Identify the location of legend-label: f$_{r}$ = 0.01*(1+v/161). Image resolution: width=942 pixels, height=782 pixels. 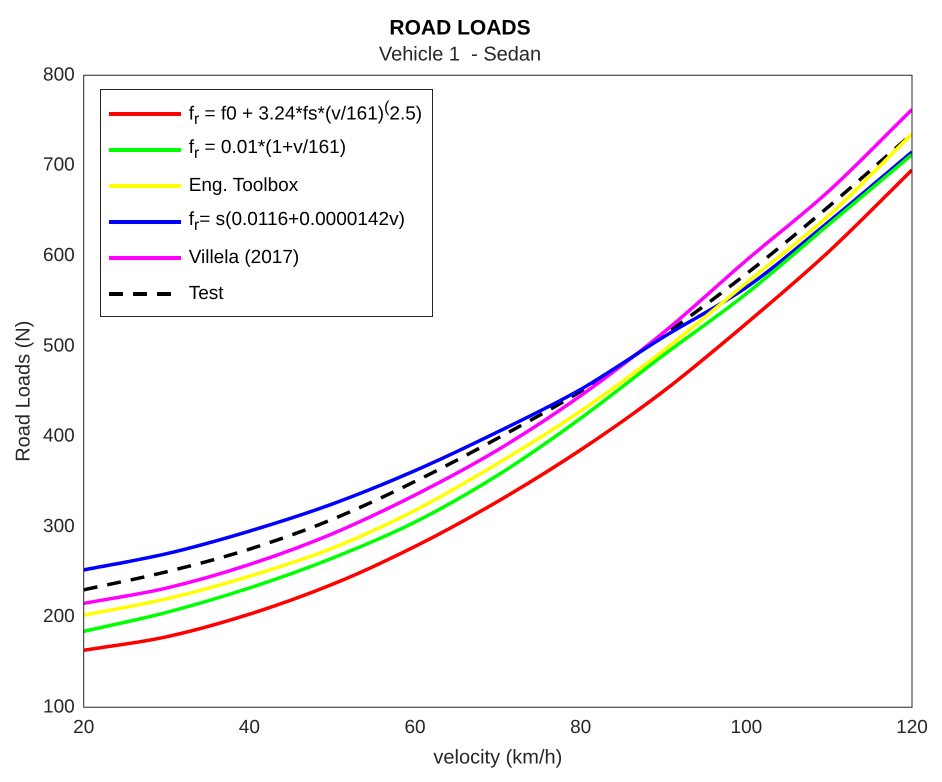
(267, 150).